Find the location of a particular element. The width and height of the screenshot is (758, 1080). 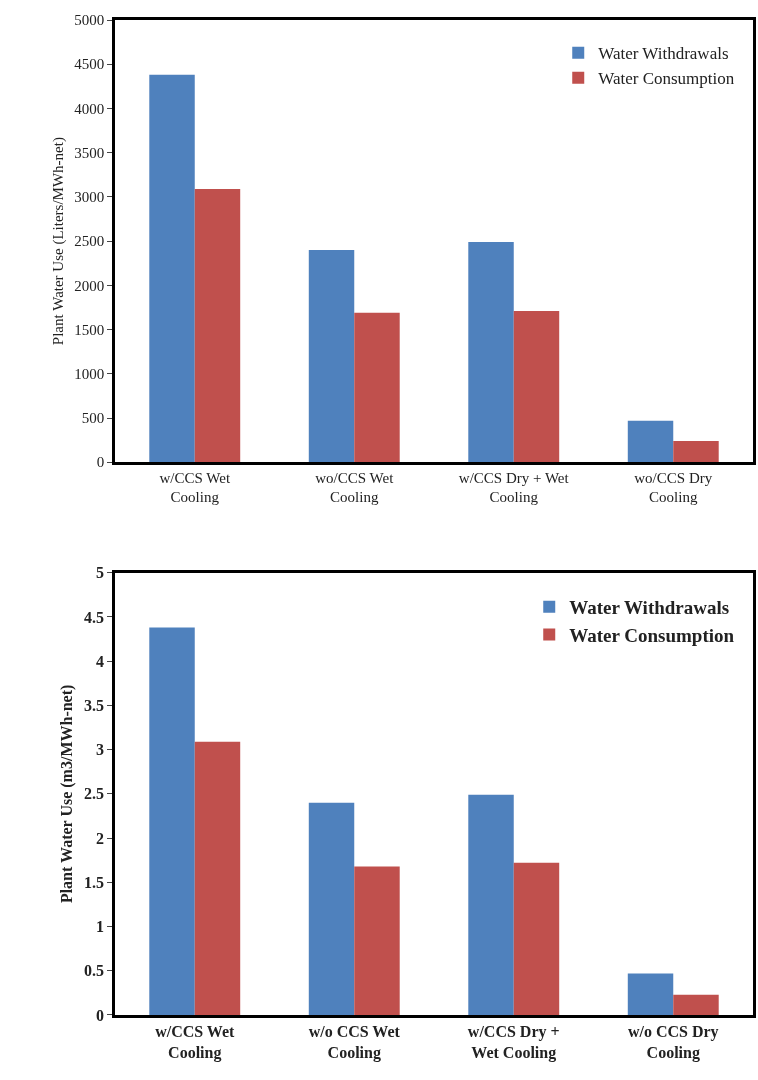

y-tick-label: 500 is located at coordinates (93, 418).